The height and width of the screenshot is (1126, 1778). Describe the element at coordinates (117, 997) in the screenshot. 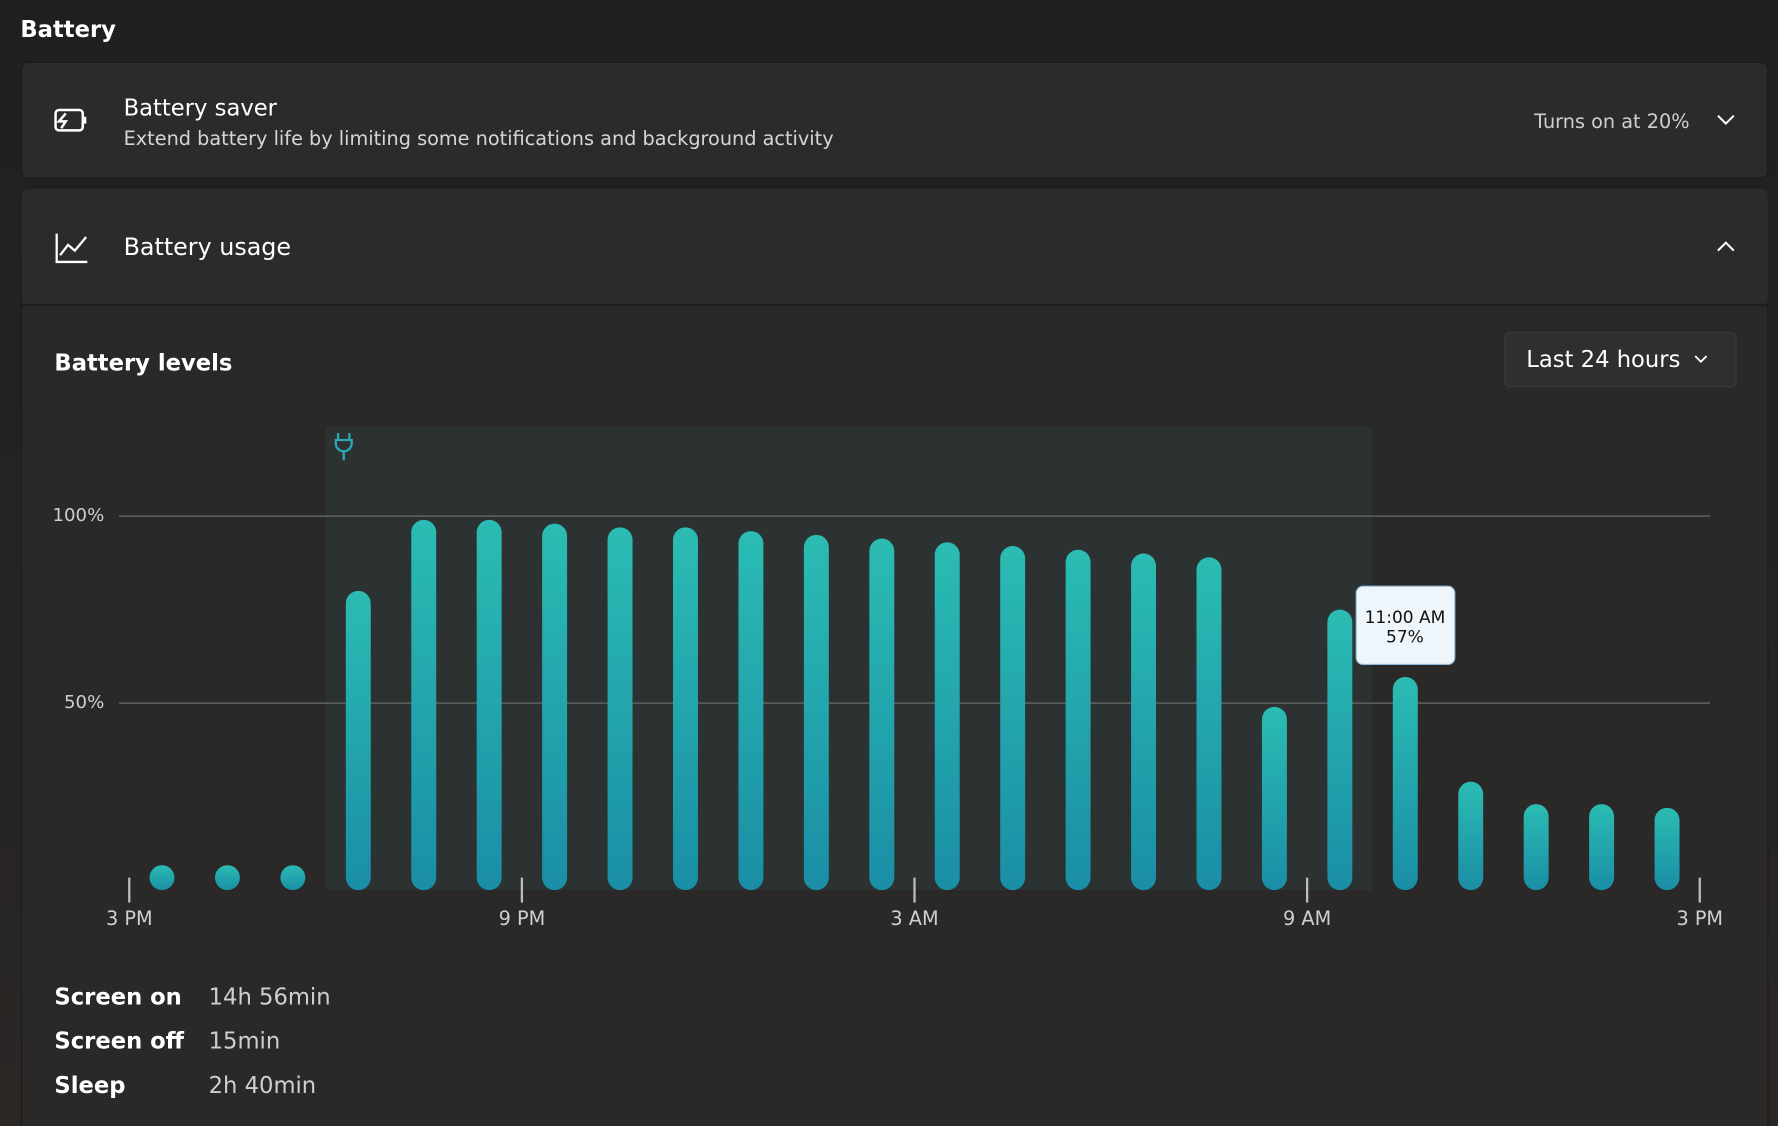

I see `stat-label: Screen on` at that location.